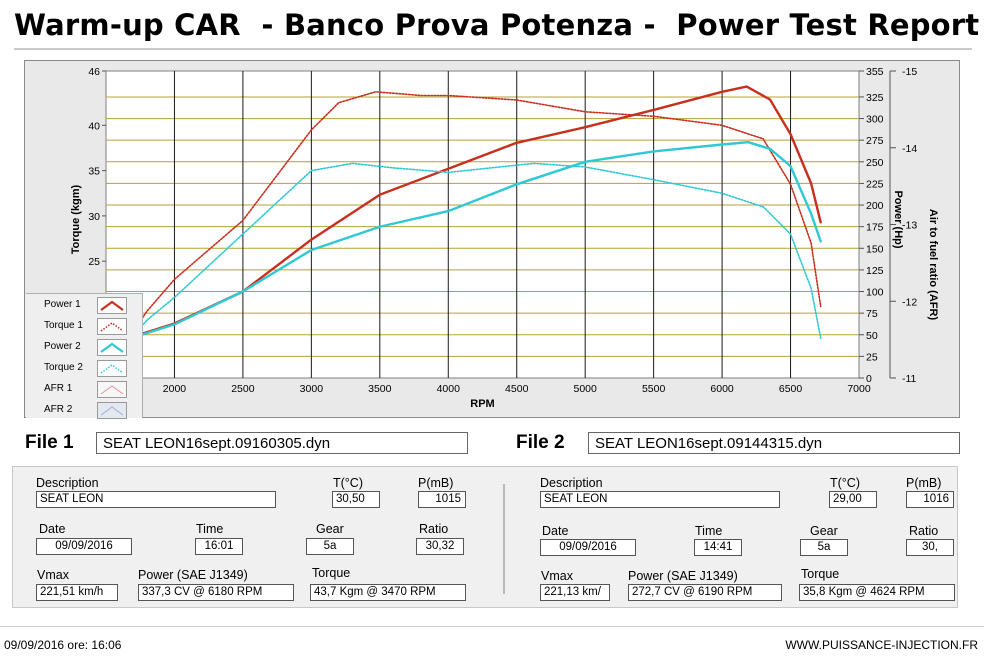 Image resolution: width=984 pixels, height=658 pixels. Describe the element at coordinates (504, 539) in the screenshot. I see `panel-divider` at that location.